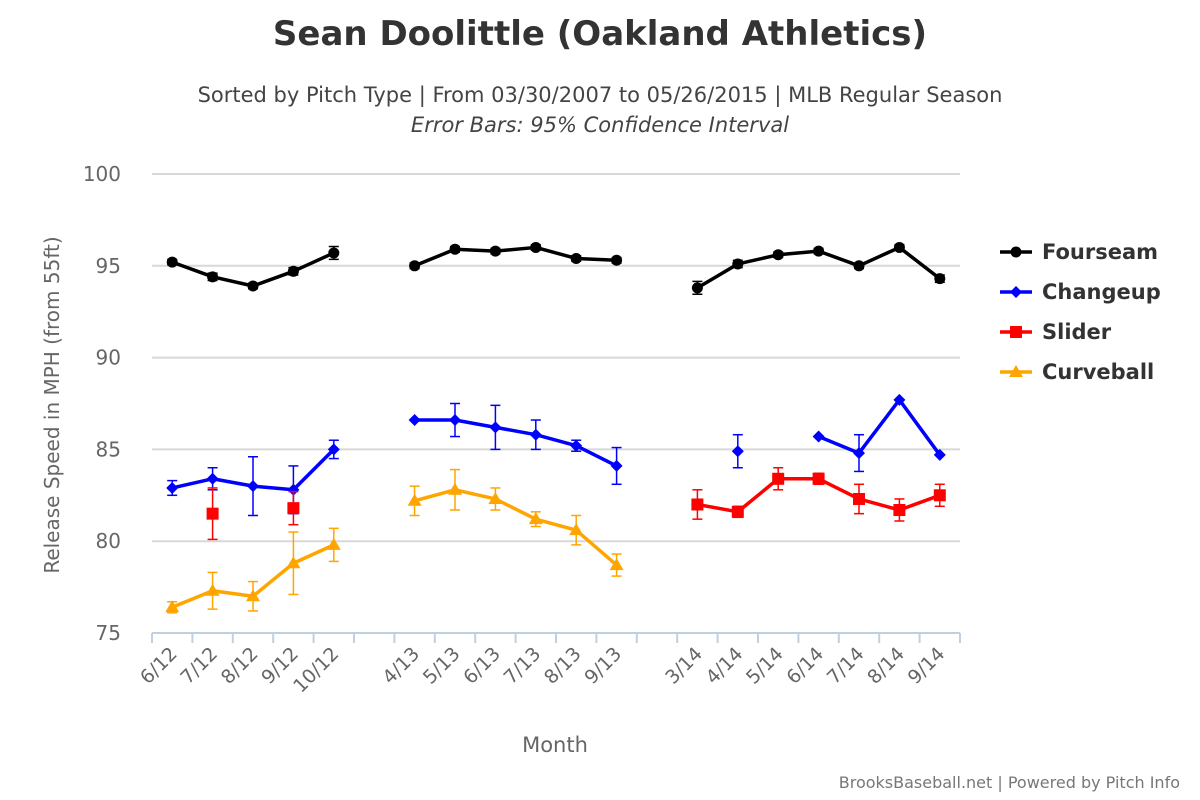 The height and width of the screenshot is (800, 1200). What do you see at coordinates (401, 666) in the screenshot?
I see `x-tick-label: 4/13` at bounding box center [401, 666].